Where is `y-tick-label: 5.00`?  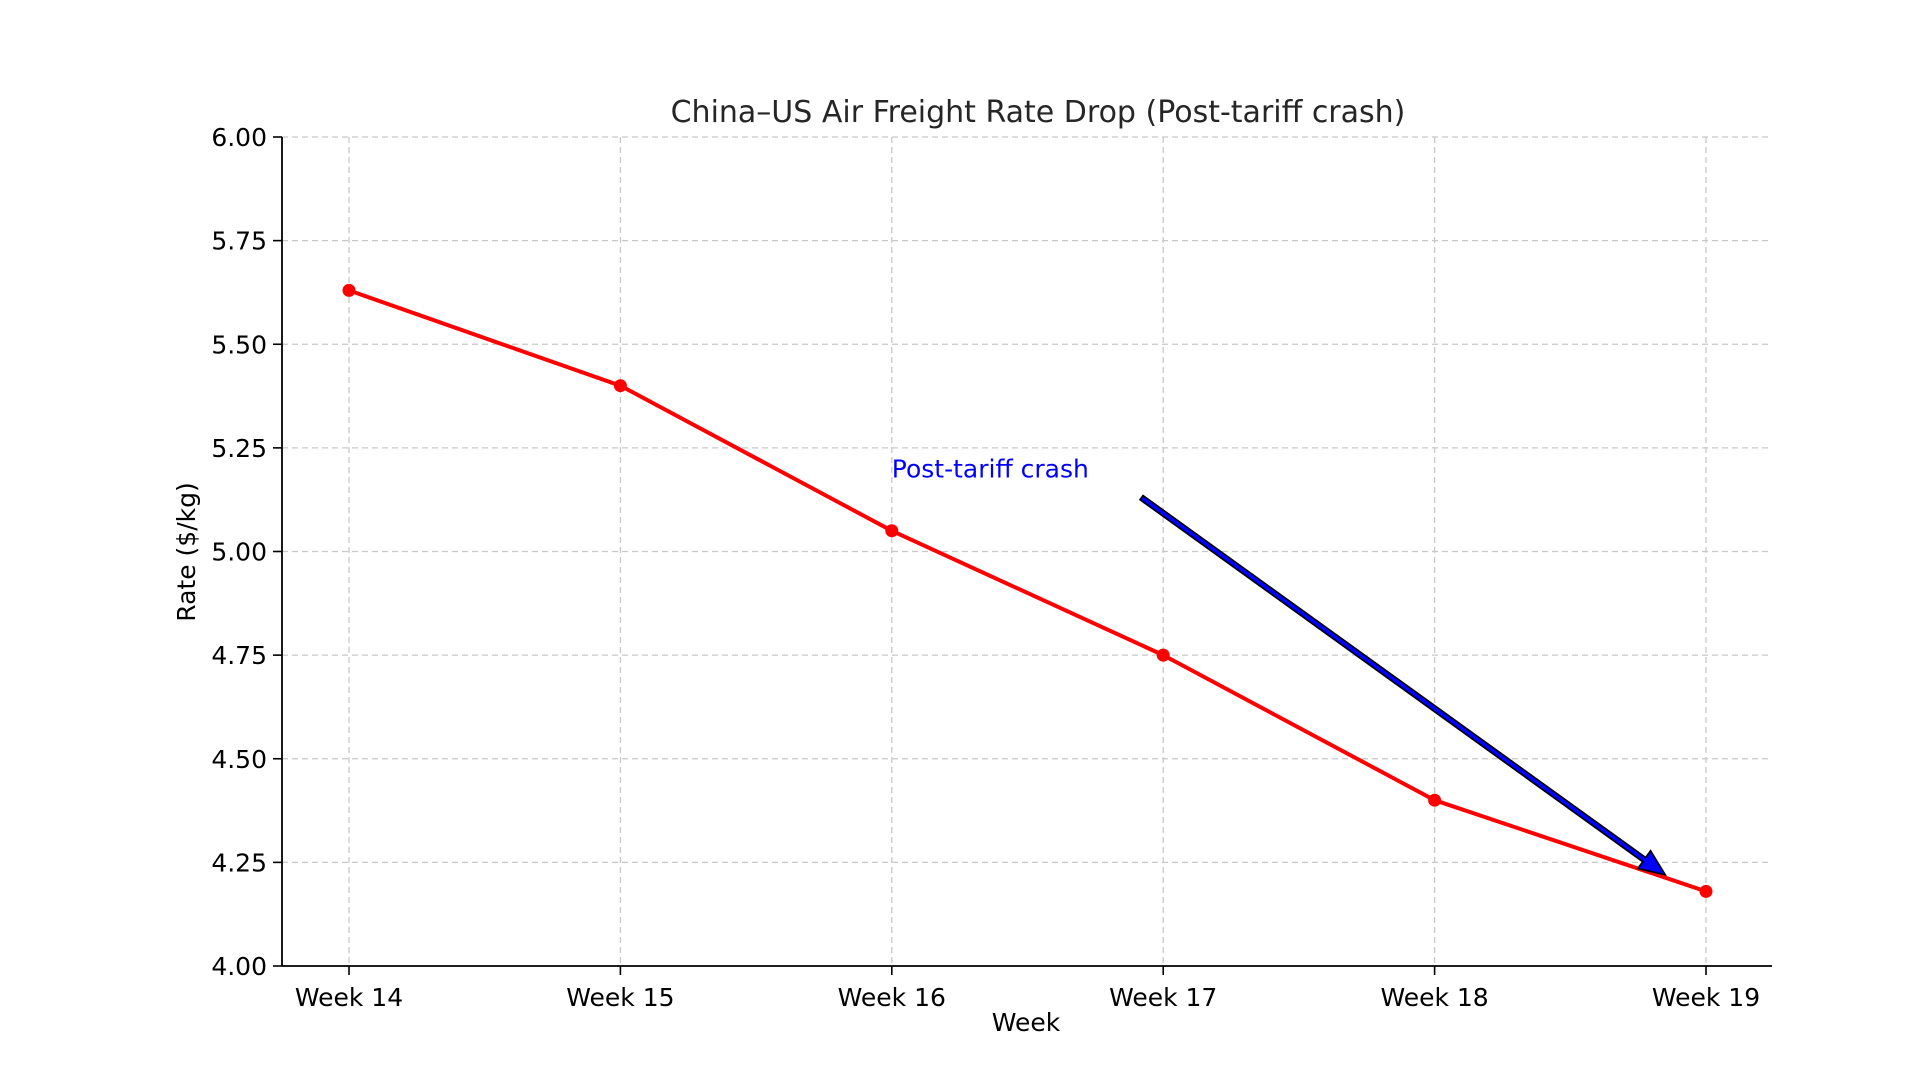
y-tick-label: 5.00 is located at coordinates (239, 552).